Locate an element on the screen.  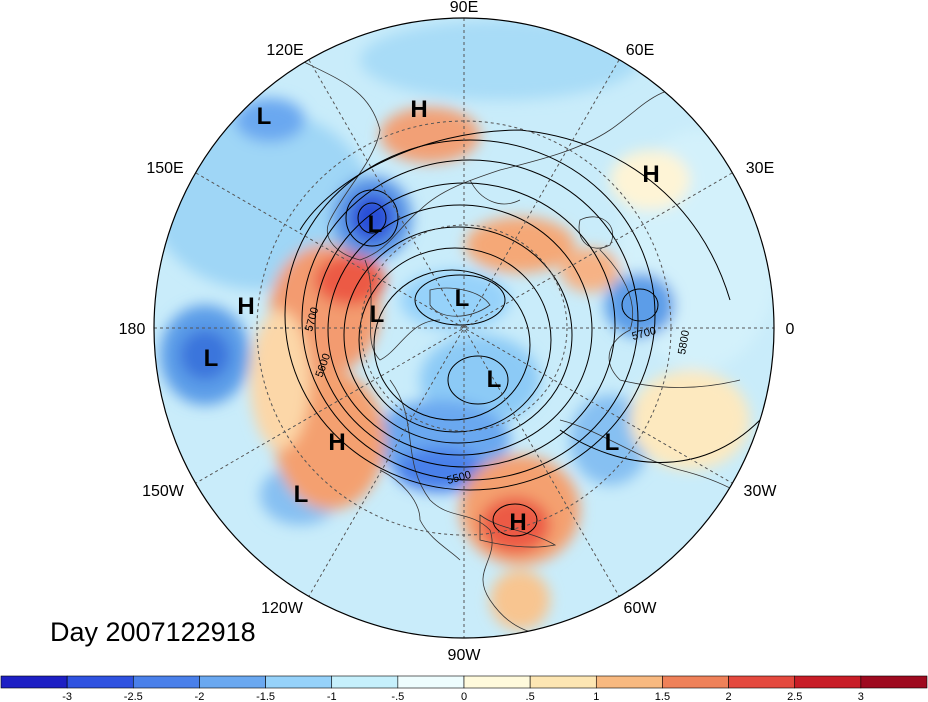
lon-label: 90E is located at coordinates (464, 8).